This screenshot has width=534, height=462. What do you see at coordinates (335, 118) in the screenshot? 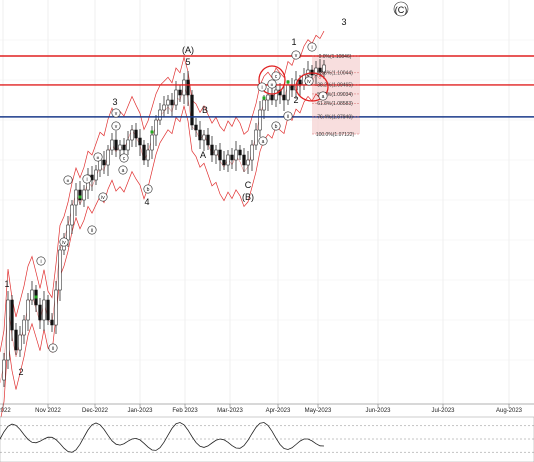
I see `fib-label: 76.4%(1.07940)` at bounding box center [335, 118].